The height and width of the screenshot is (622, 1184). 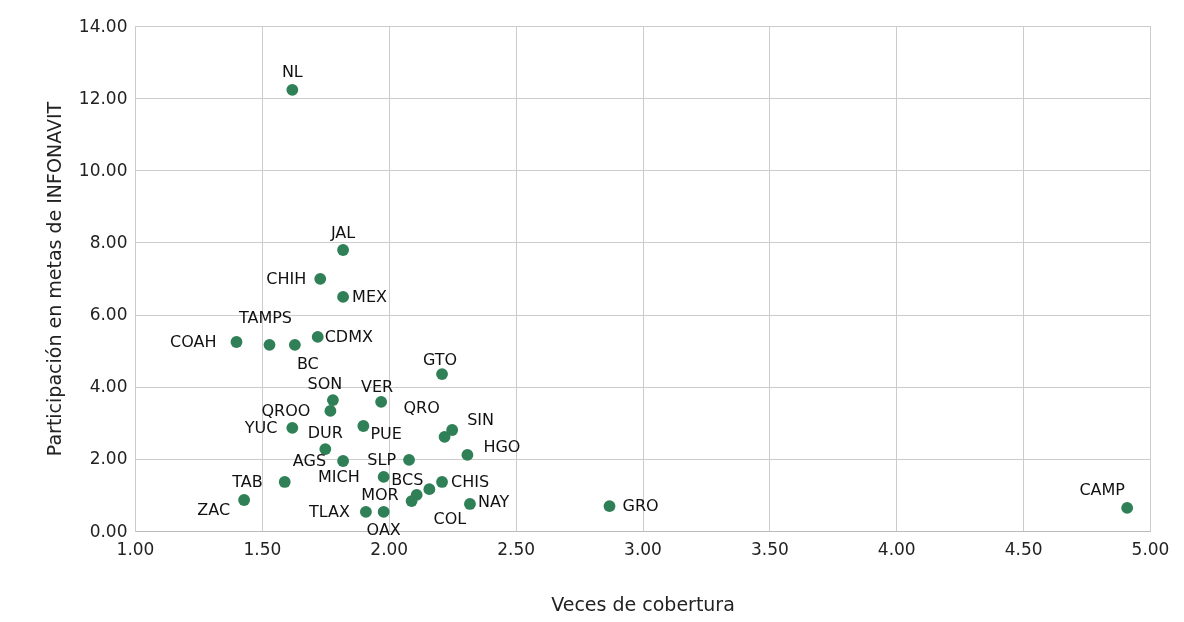 I want to click on annotation: TLAX, so click(x=328, y=511).